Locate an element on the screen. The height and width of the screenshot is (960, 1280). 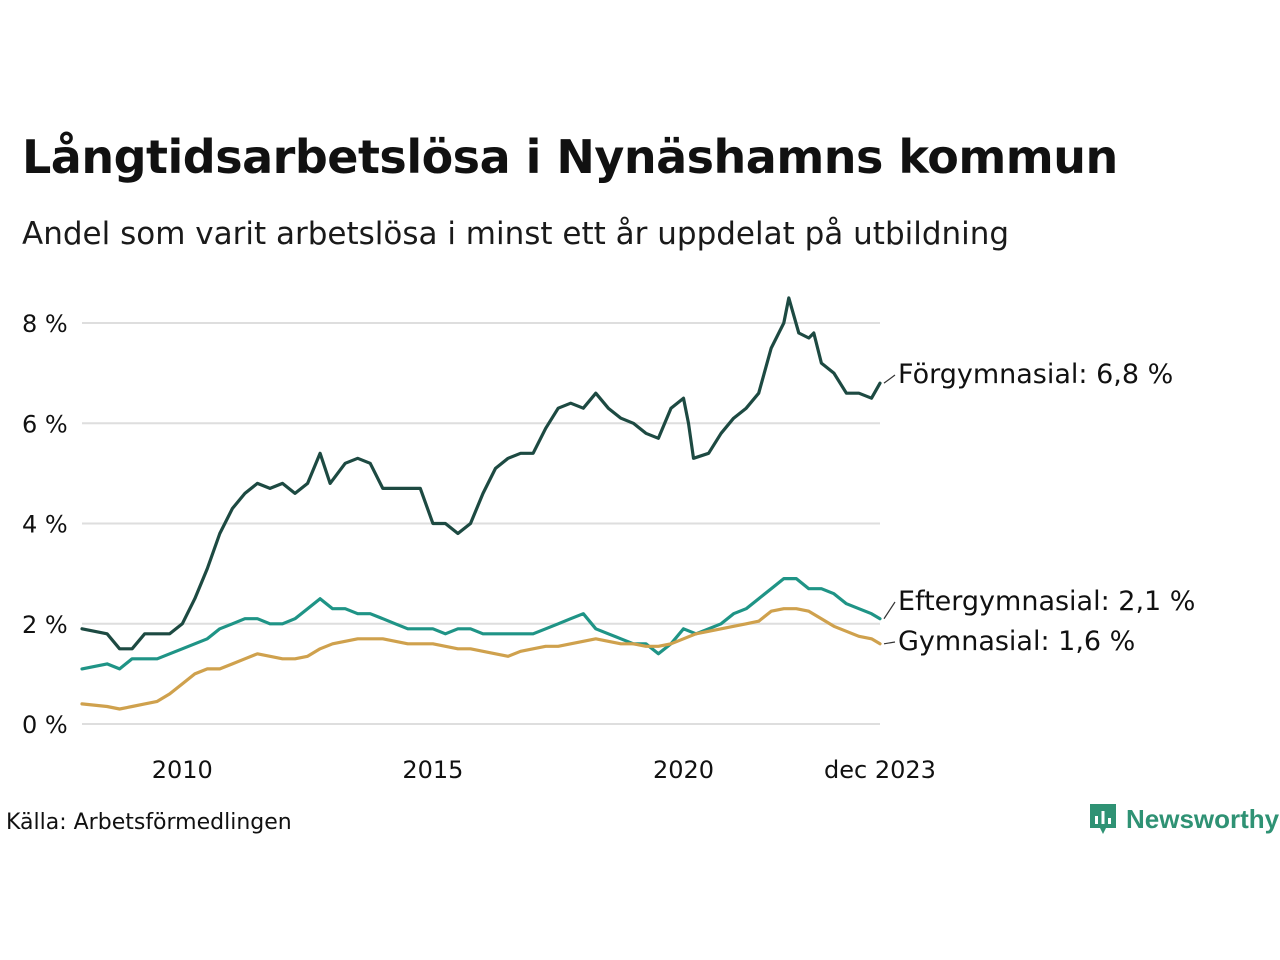
series-line-gymnasial is located at coordinates (481, 659).